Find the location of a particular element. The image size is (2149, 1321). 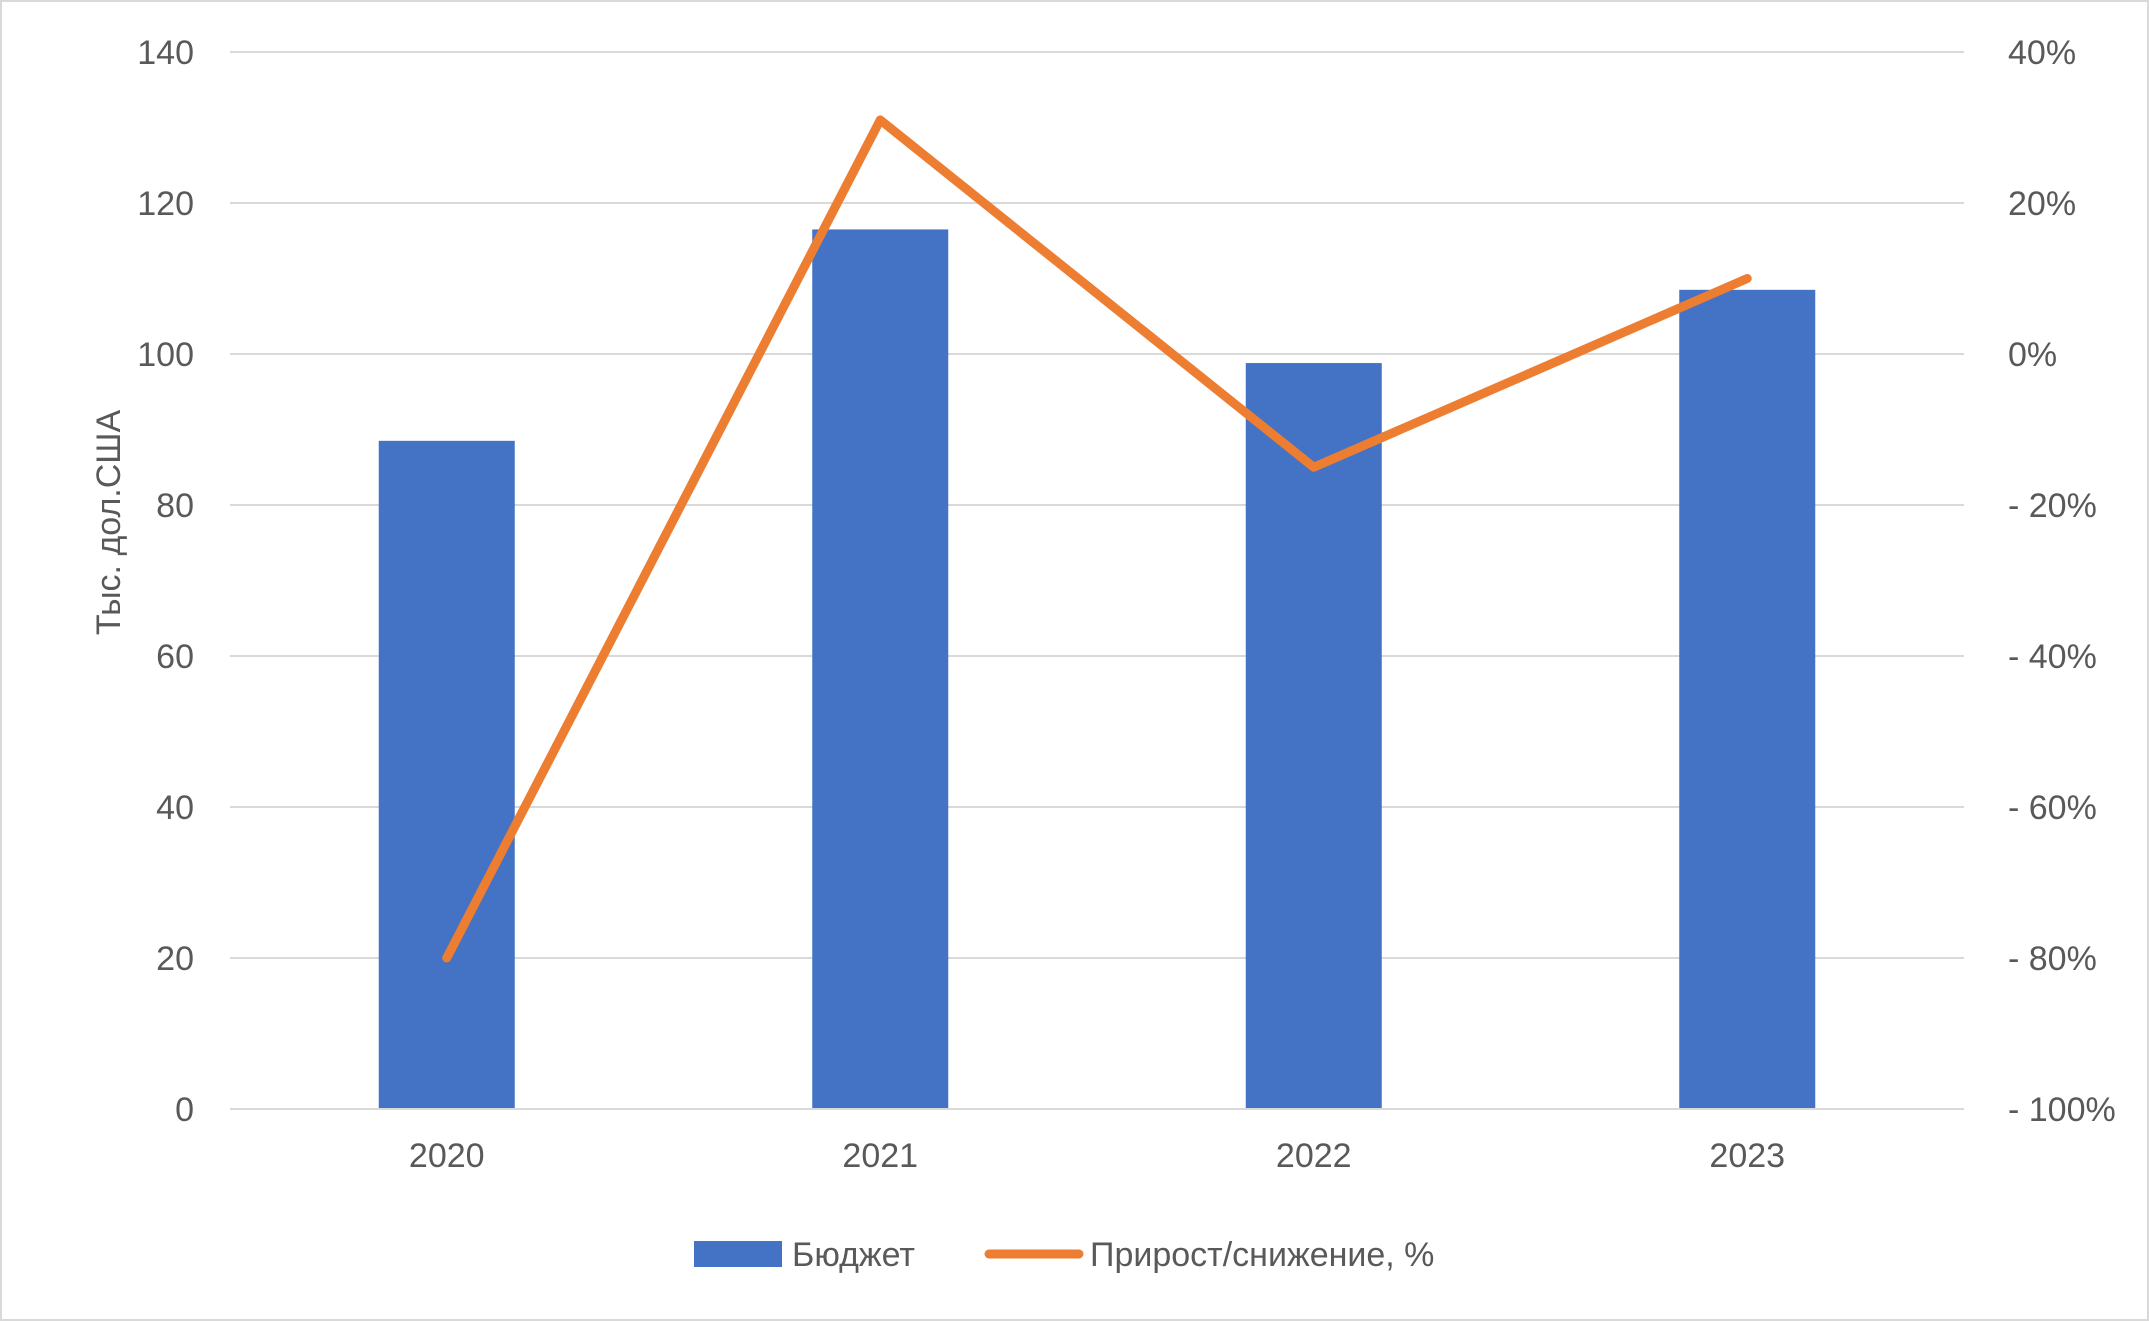

y2-tick-label: 40% is located at coordinates (2042, 53).